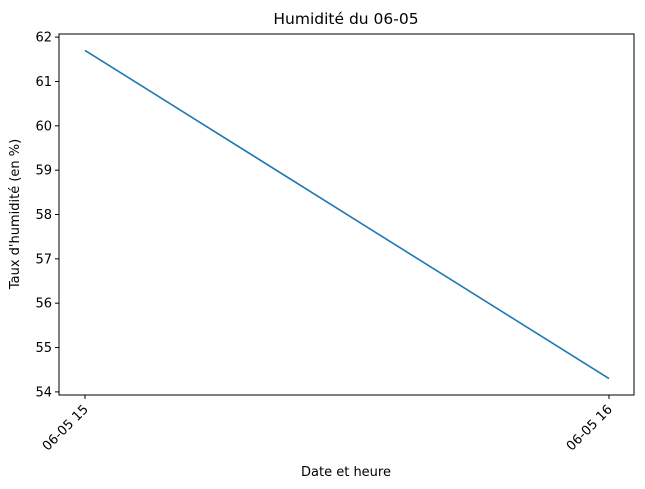 The height and width of the screenshot is (489, 645). I want to click on y-tick-label: 54, so click(43, 392).